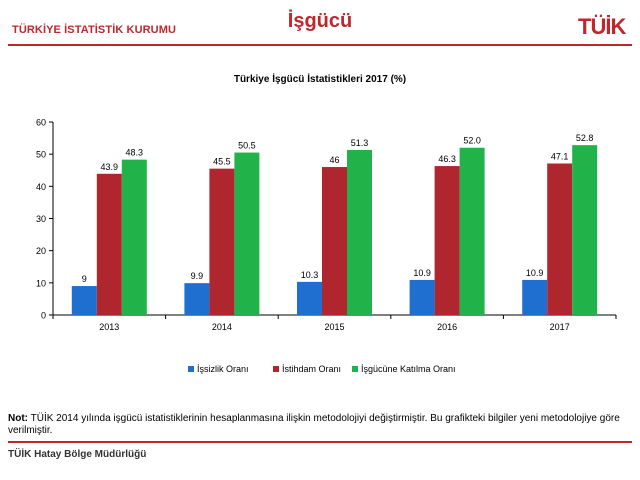  What do you see at coordinates (408, 369) in the screenshot?
I see `legend-label: İşgücüne Katılma Oranı` at bounding box center [408, 369].